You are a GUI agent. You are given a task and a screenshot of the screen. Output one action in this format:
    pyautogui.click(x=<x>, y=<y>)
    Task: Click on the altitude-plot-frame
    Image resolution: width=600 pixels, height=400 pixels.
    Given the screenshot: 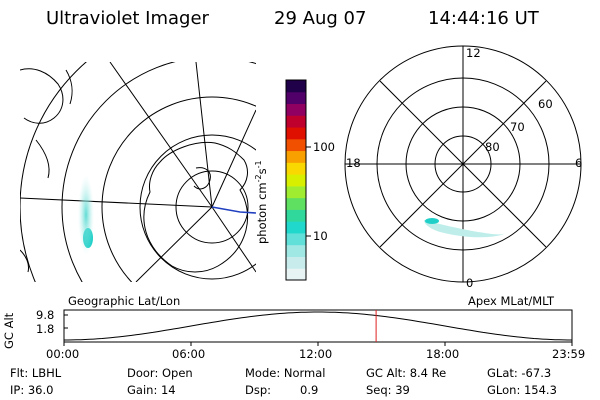 What is the action you would take?
    pyautogui.click(x=318, y=326)
    